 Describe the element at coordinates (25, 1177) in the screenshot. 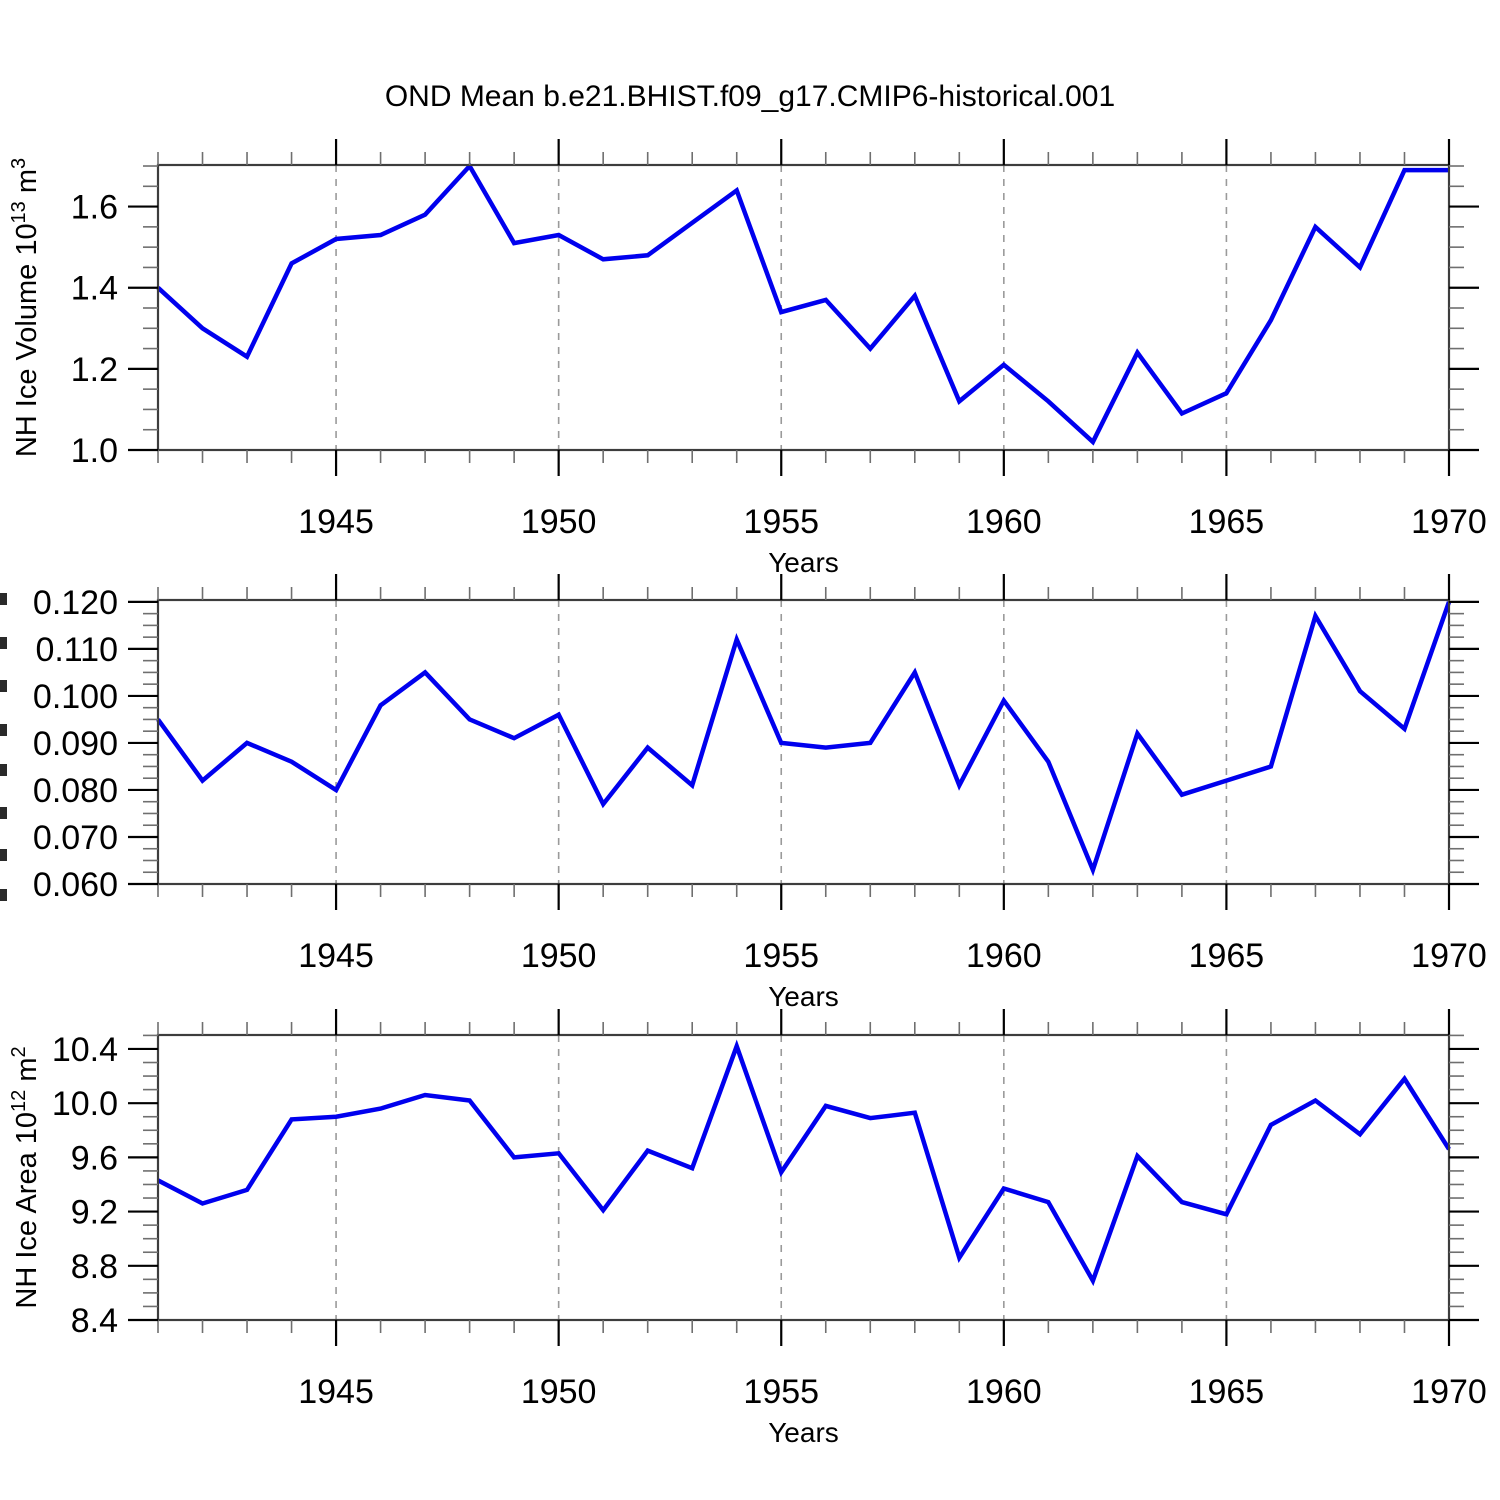

I see `y-axis-title: NH Ice Area 1012 m2` at that location.